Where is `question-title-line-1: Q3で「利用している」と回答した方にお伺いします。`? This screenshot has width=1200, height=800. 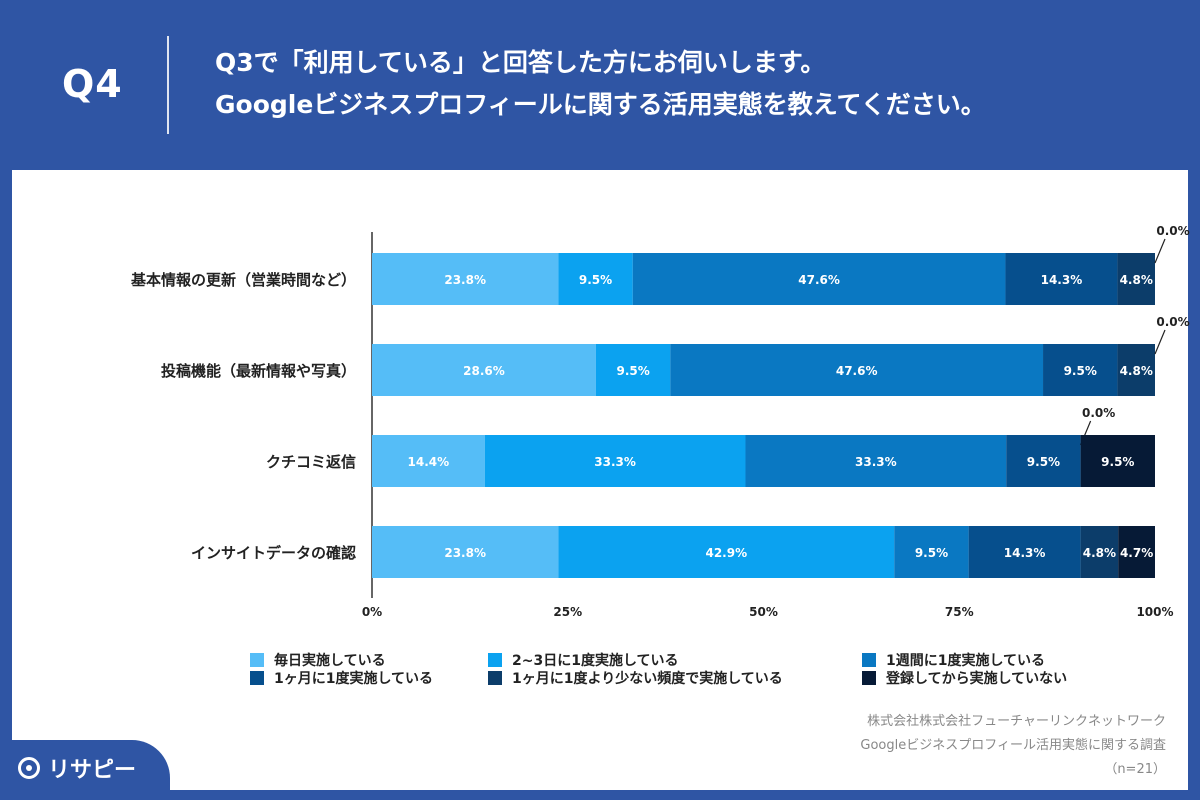 question-title-line-1: Q3で「利用している」と回答した方にお伺いします。 is located at coordinates (520, 62).